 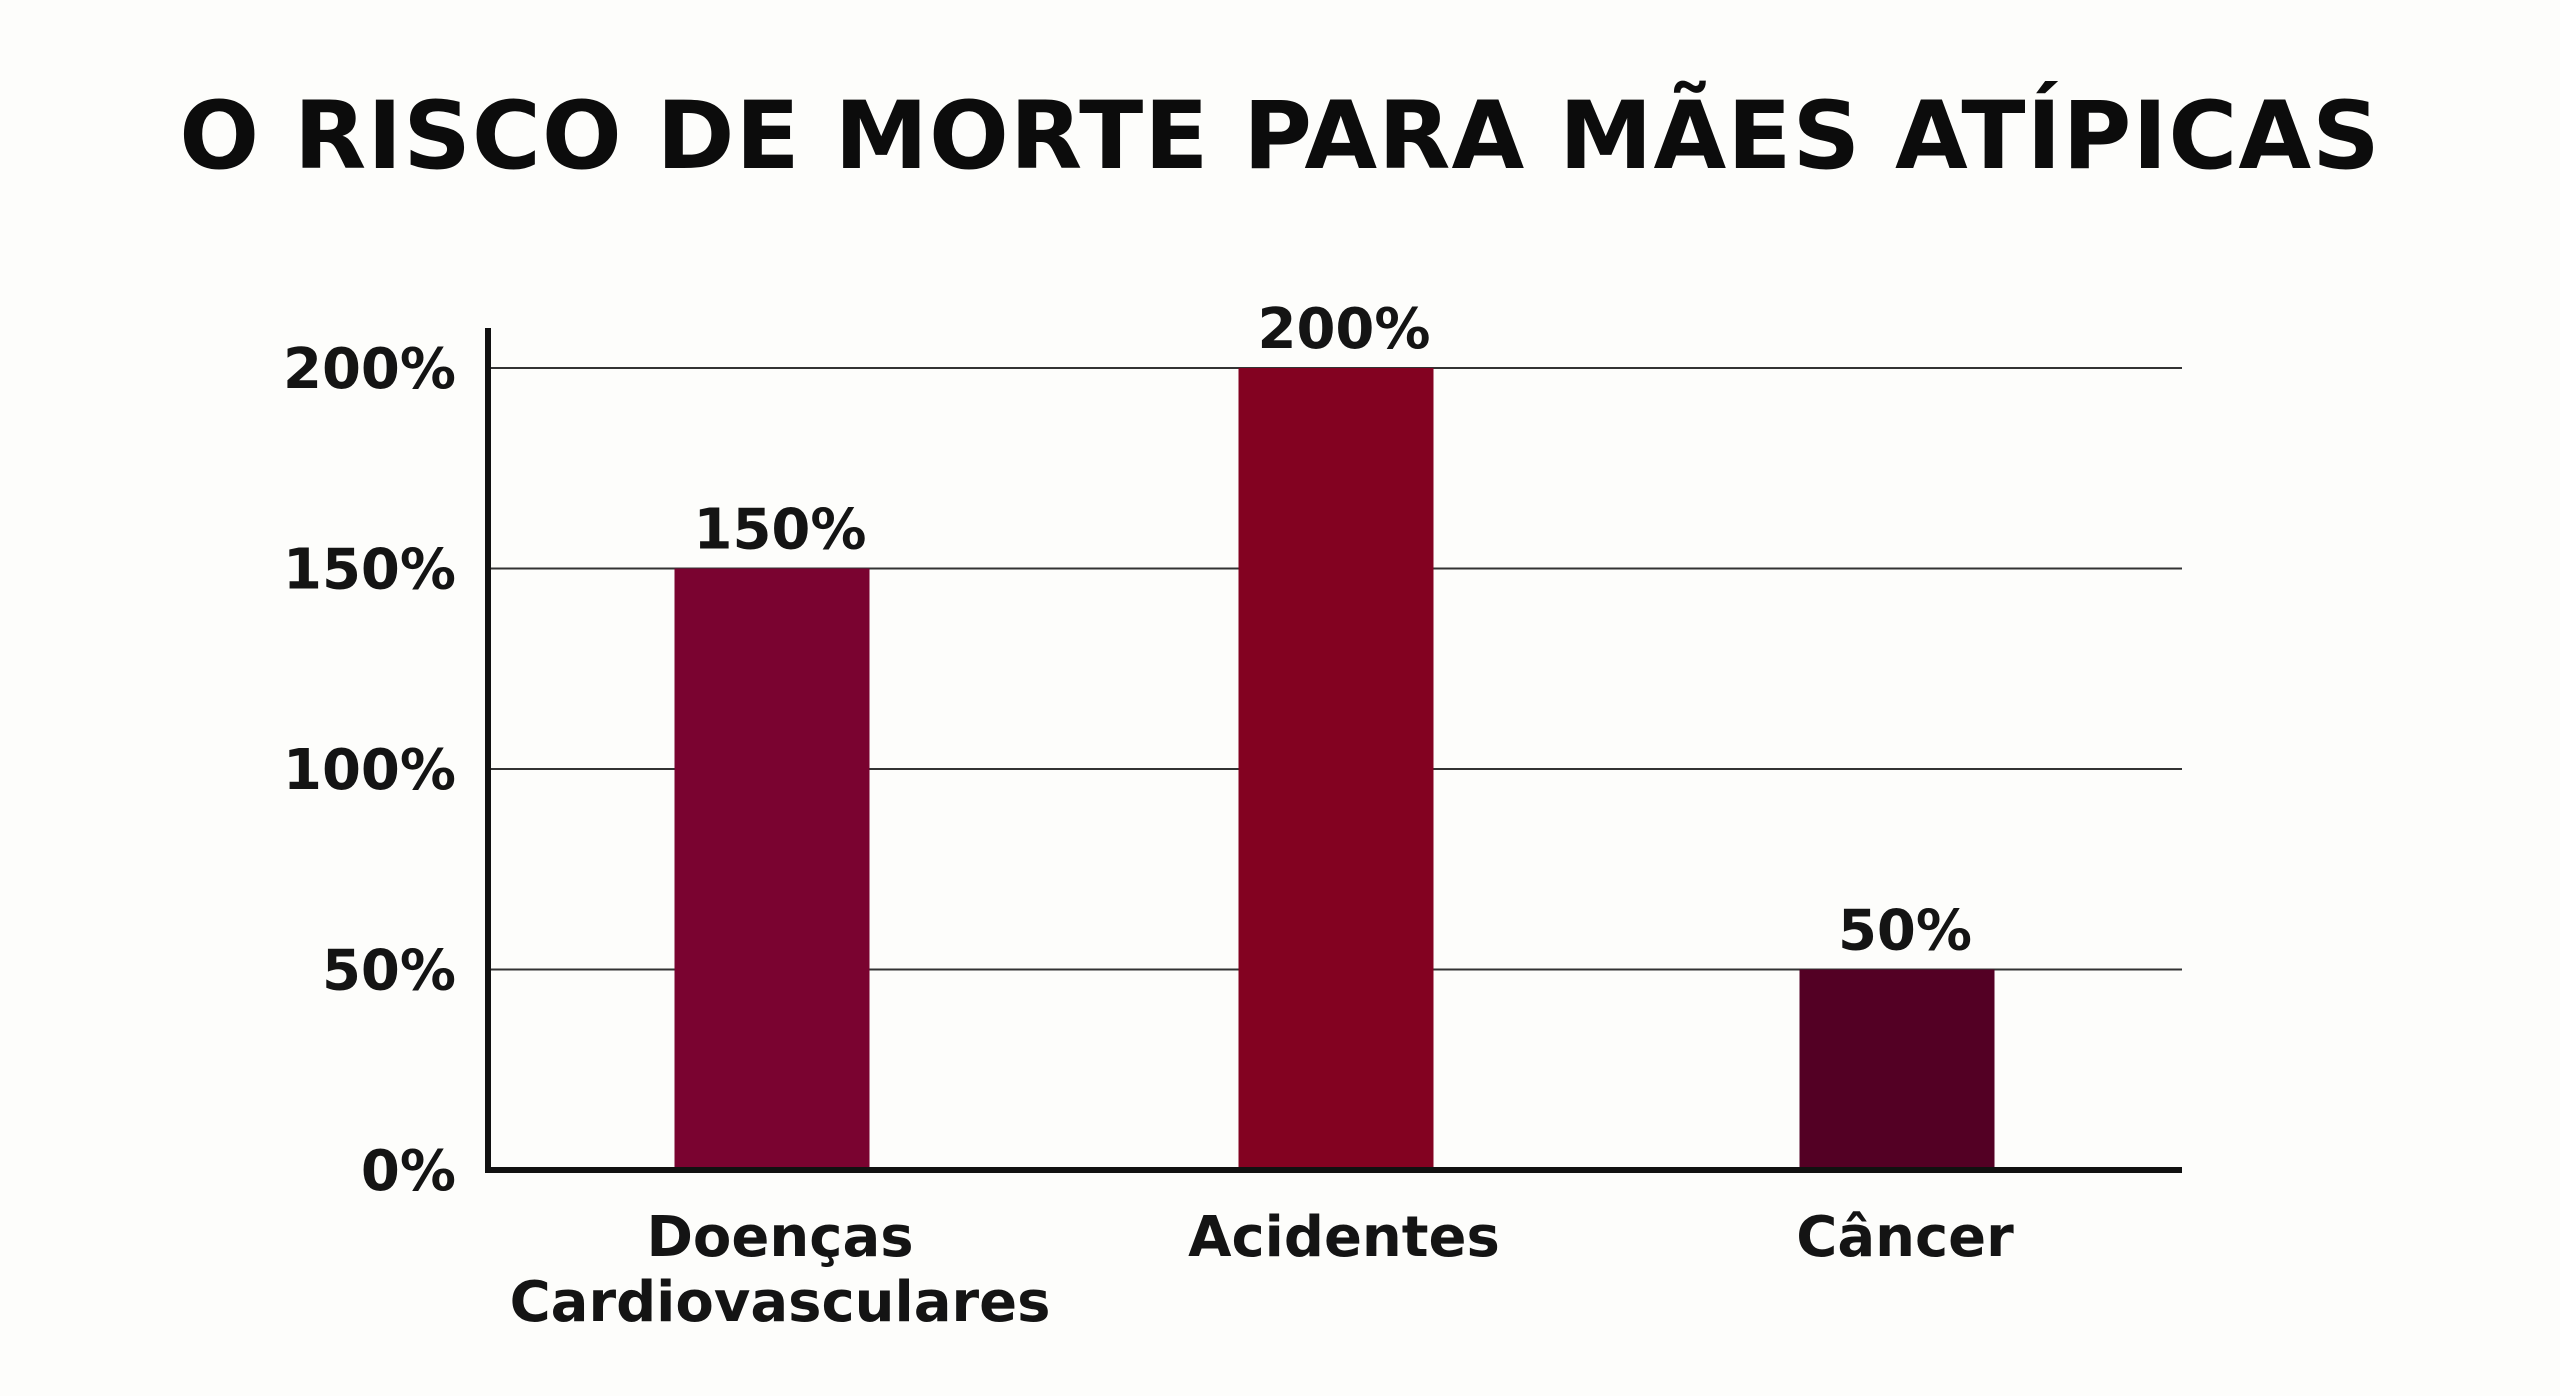 What do you see at coordinates (1280, 136) in the screenshot?
I see `chart-title: O RISCO DE MORTE PARA MÃES ATÍPICAS` at bounding box center [1280, 136].